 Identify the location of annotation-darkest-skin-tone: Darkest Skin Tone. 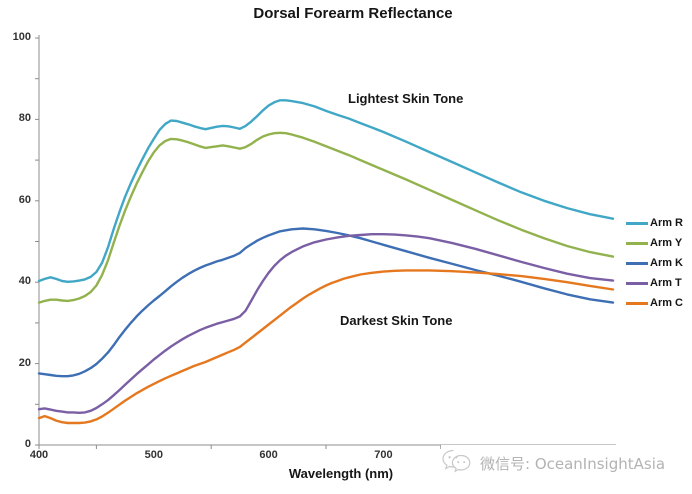
(396, 320).